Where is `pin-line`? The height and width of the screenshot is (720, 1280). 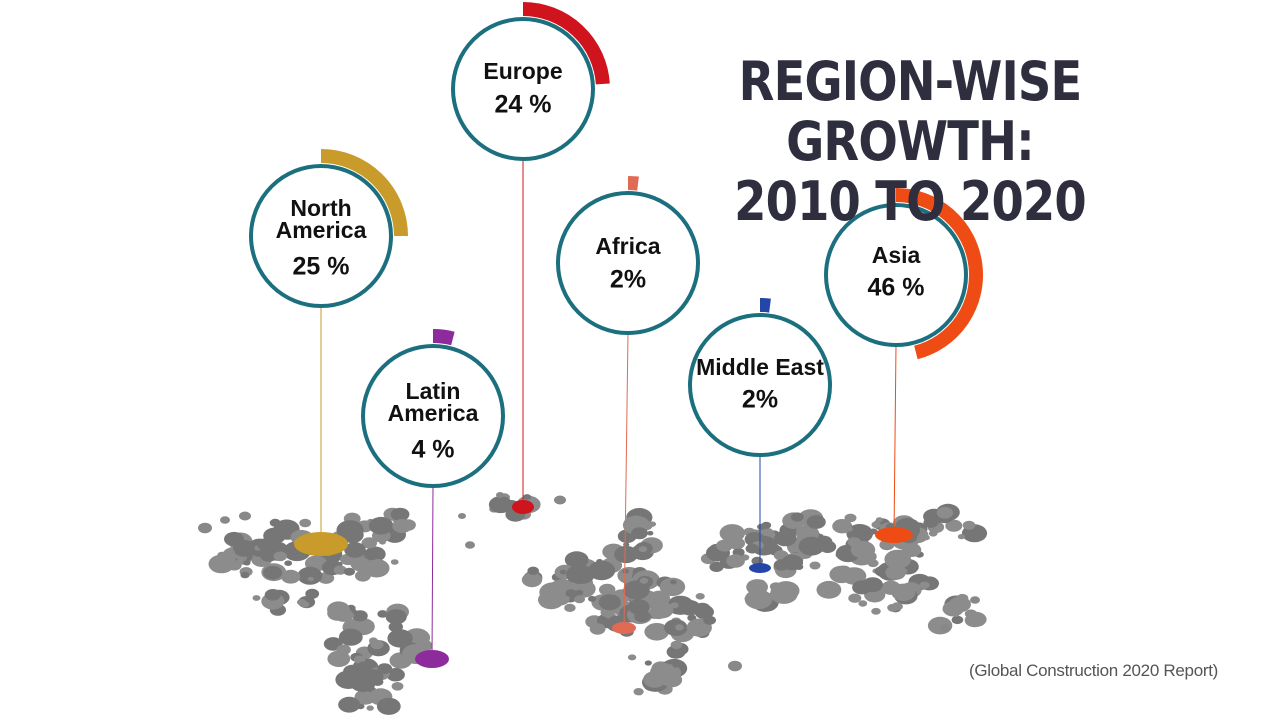
pin-line is located at coordinates (626, 480).